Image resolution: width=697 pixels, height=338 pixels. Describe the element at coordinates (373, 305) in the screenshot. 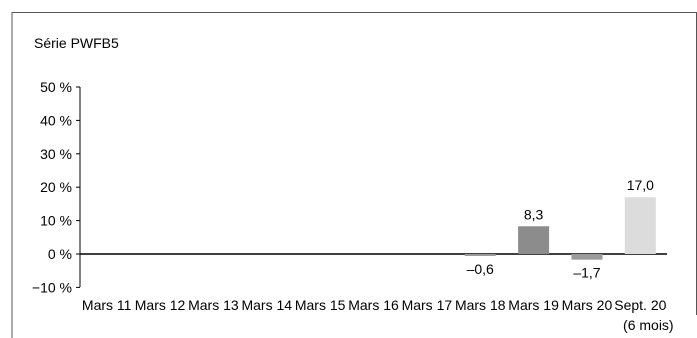

I see `x-tick-label: Mars 16` at that location.